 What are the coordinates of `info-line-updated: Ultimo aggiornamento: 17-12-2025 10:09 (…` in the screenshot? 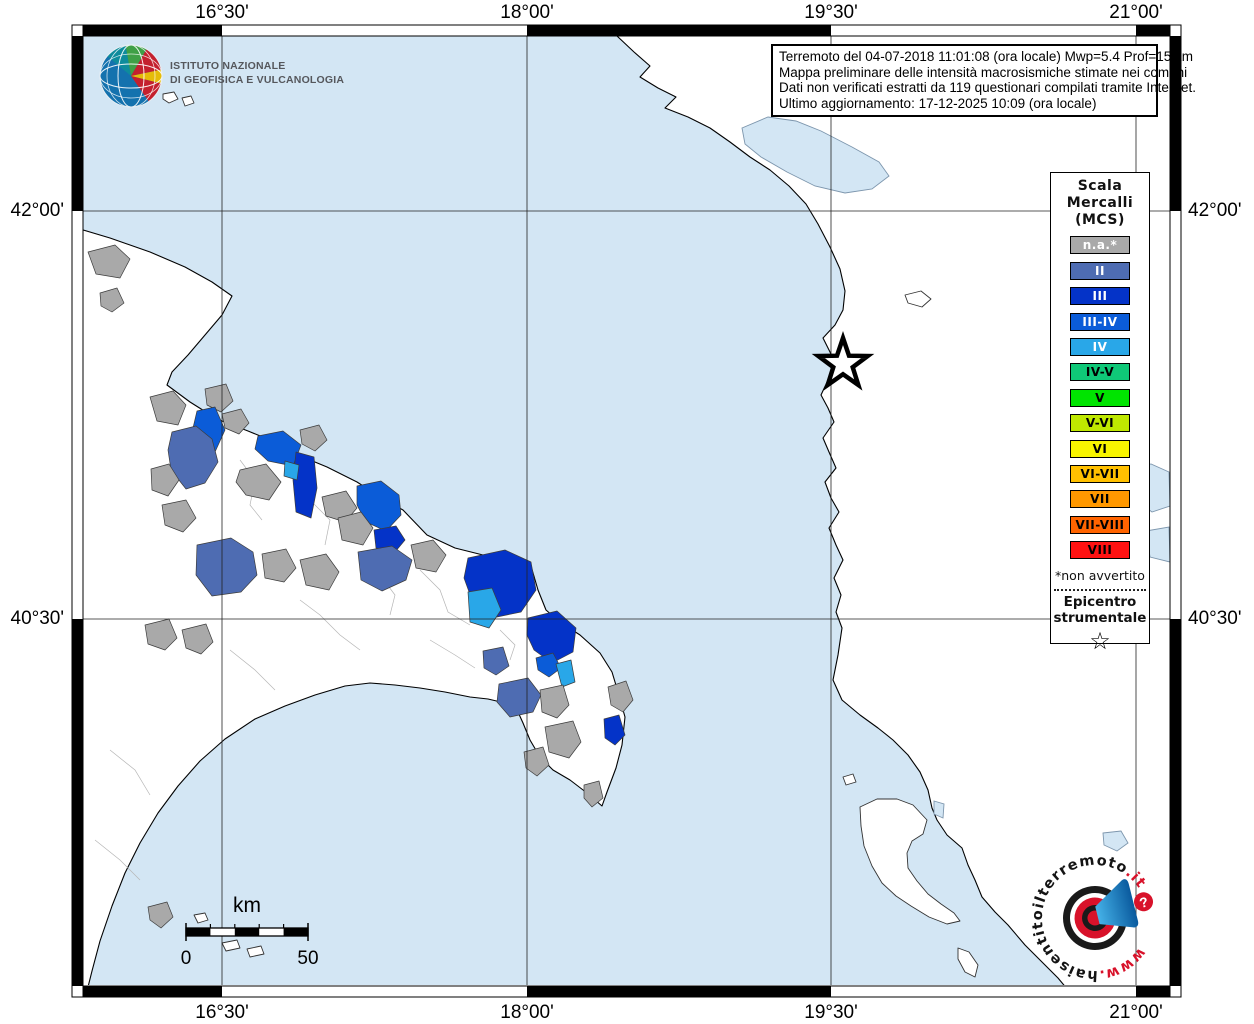 It's located at (938, 103).